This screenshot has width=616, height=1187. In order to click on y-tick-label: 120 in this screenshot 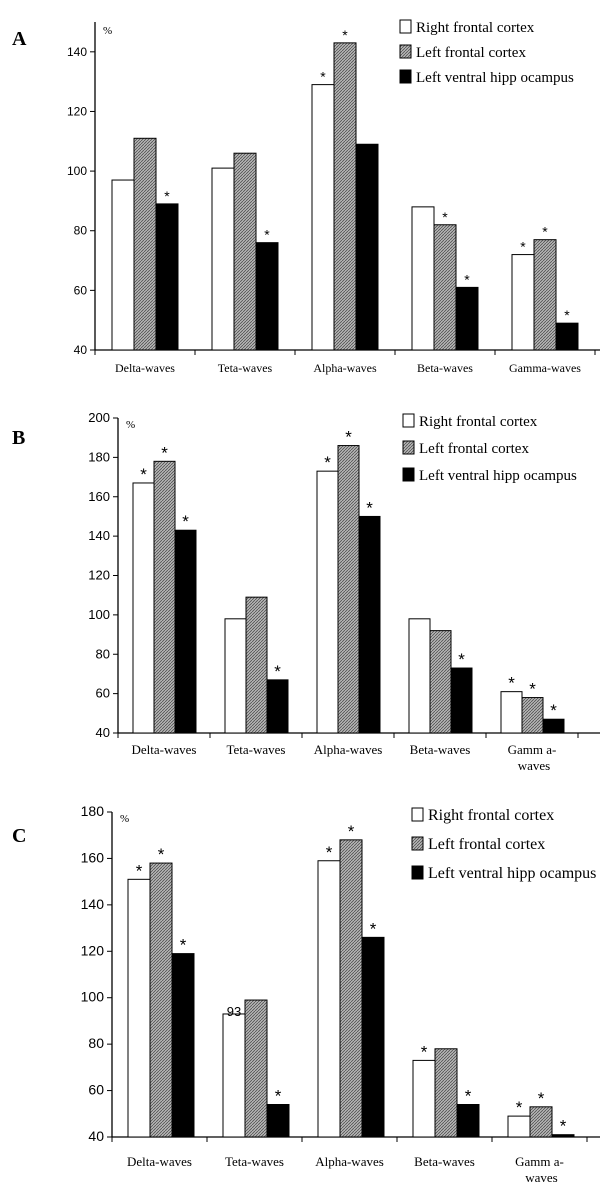, I will do `click(93, 950)`.